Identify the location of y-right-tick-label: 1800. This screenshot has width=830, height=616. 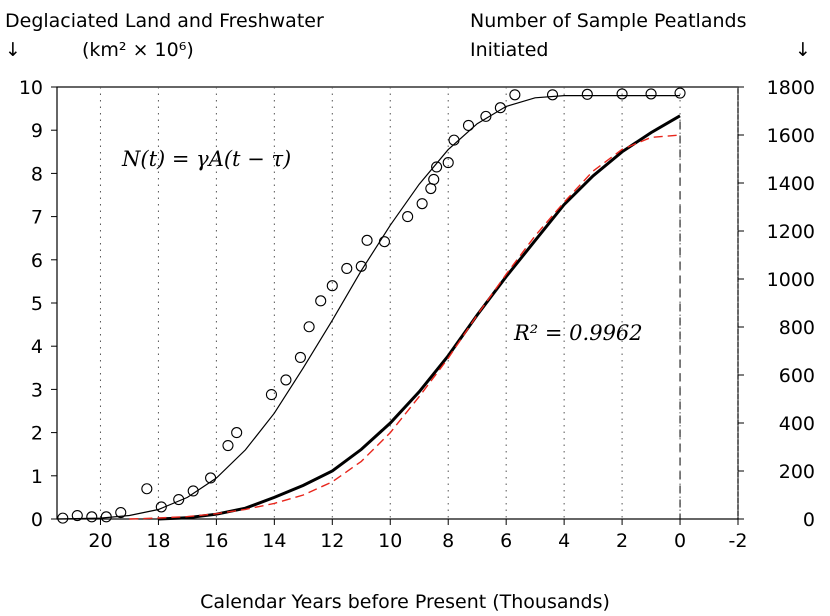
(791, 88).